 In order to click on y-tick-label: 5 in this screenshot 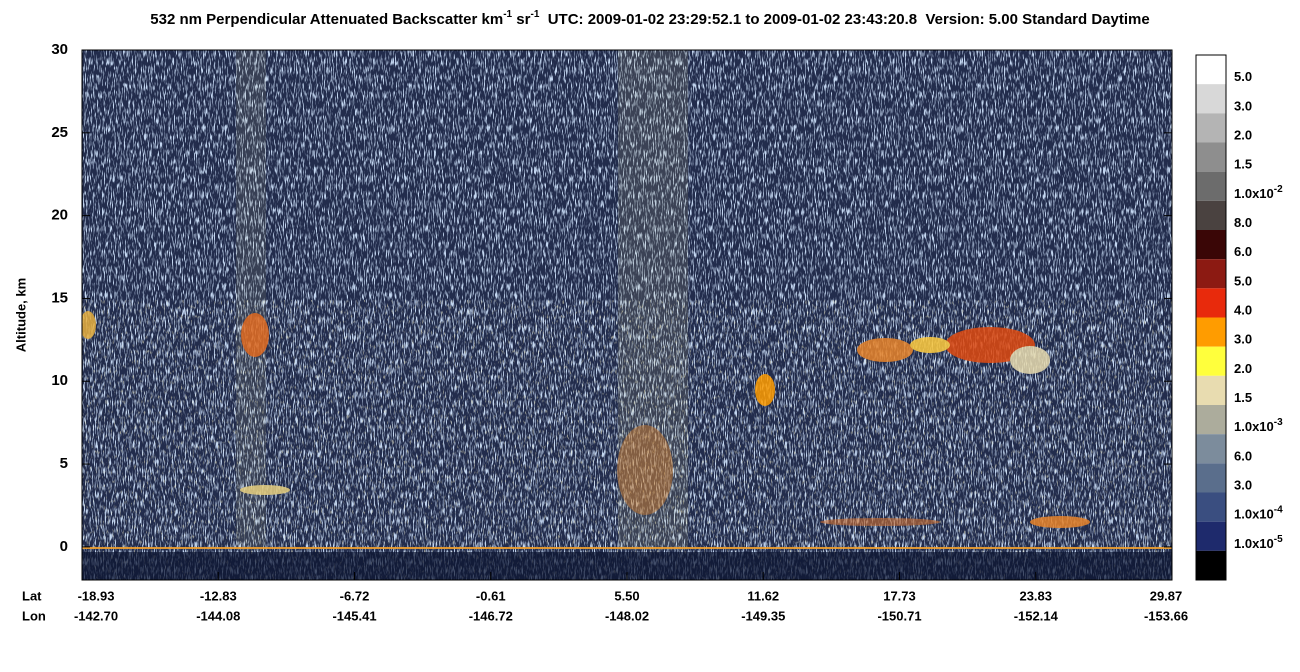, I will do `click(64, 463)`.